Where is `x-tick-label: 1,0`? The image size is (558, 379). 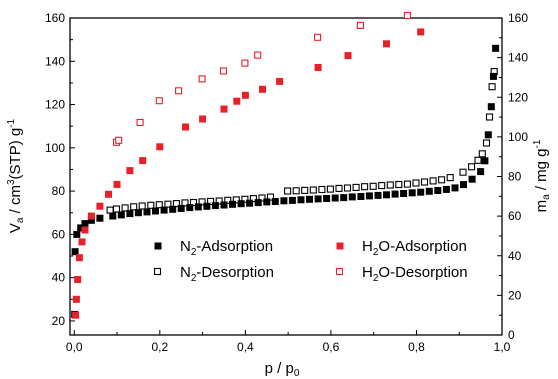
x-tick-label: 1,0 is located at coordinates (502, 347).